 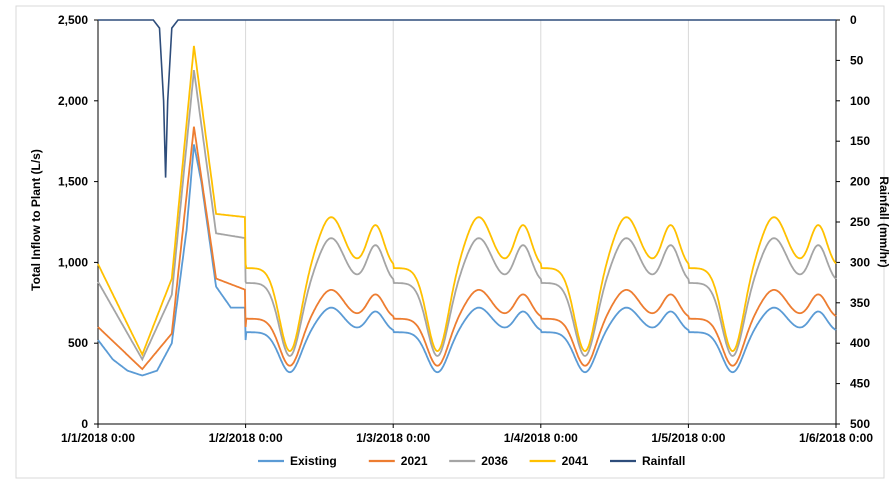 I want to click on legend-item-2021: 2021, so click(x=398, y=461).